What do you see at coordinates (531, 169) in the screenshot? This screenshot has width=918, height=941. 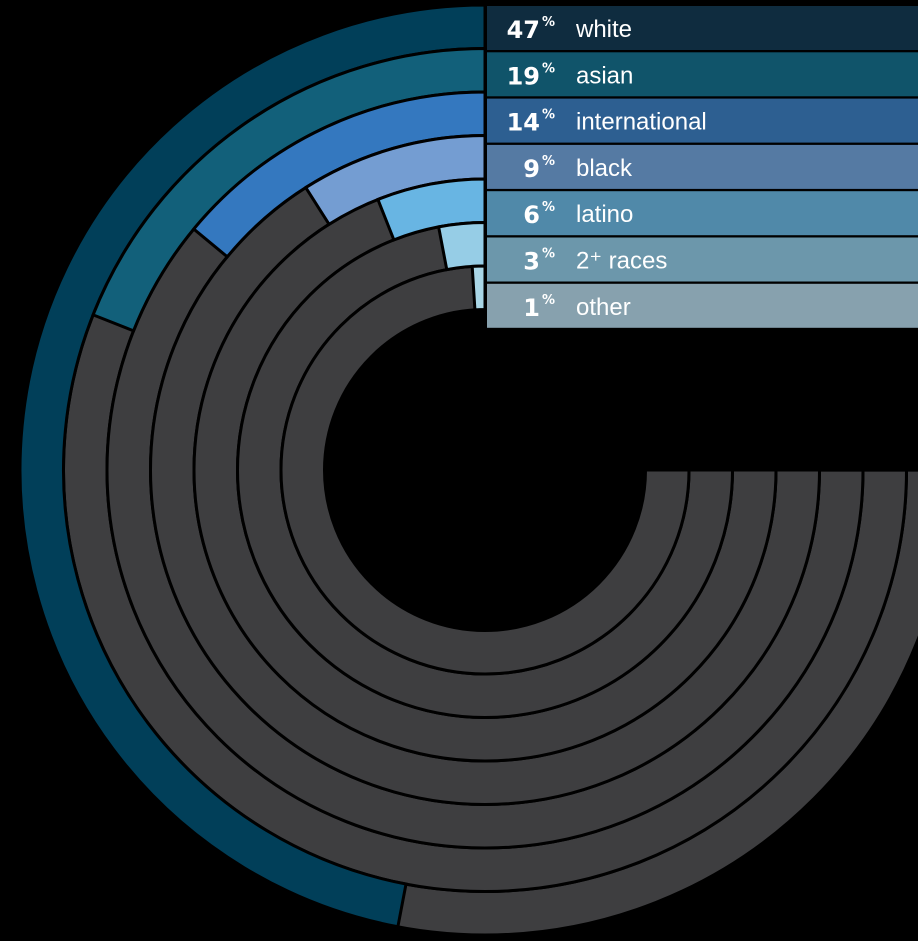 I see `legend-value: 9` at bounding box center [531, 169].